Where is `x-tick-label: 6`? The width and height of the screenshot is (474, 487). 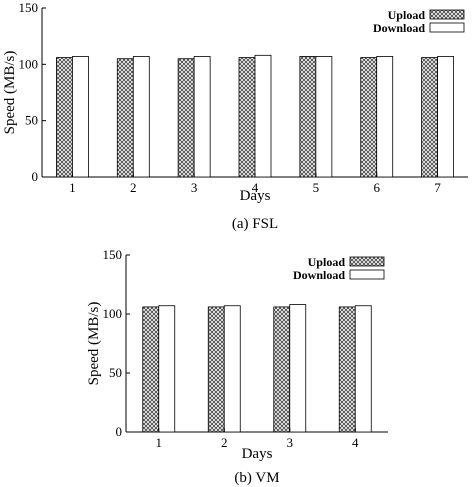
x-tick-label: 6 is located at coordinates (376, 187).